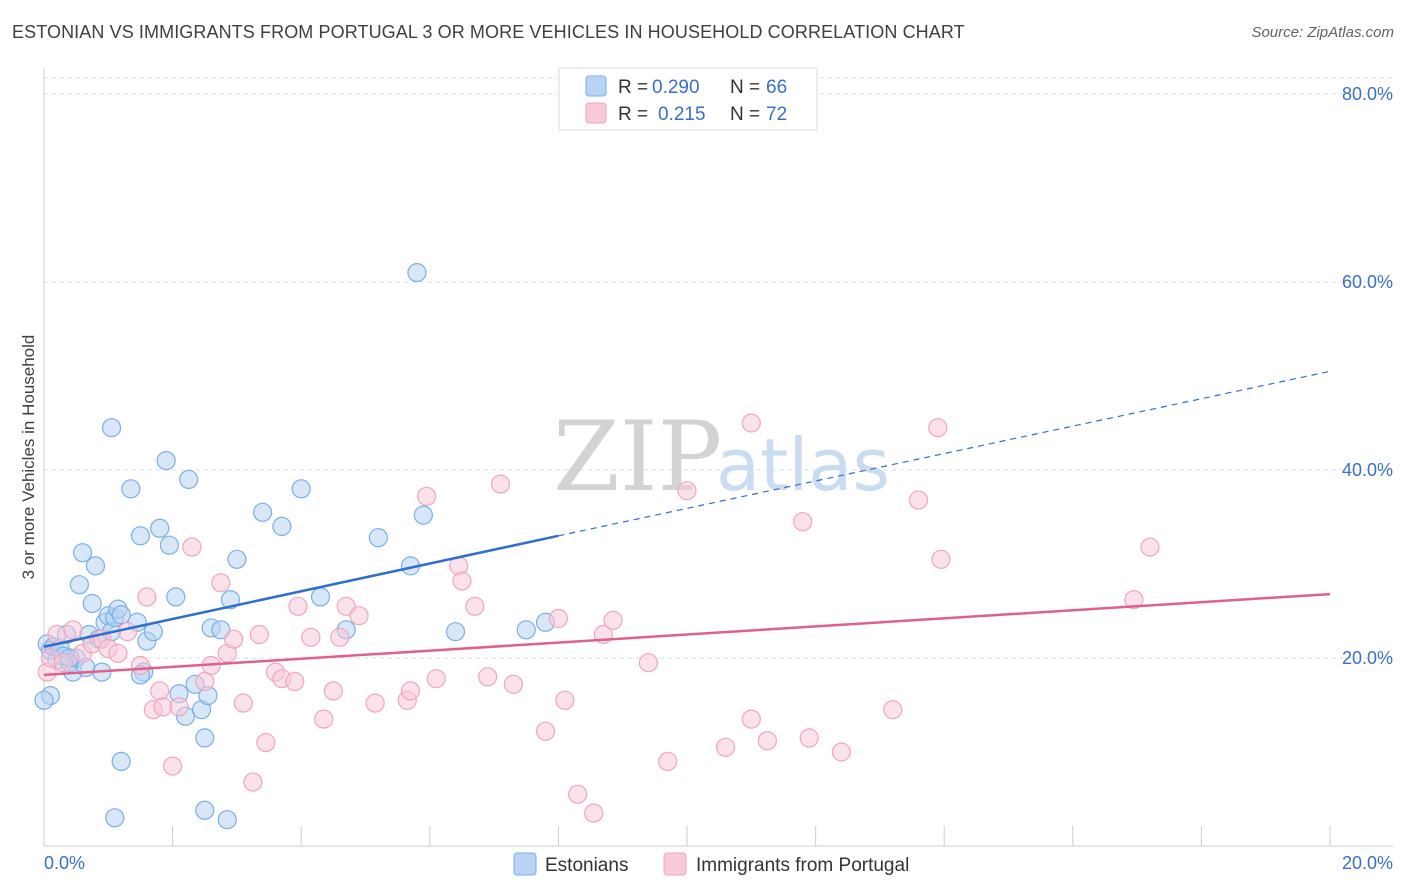 This screenshot has width=1406, height=892. I want to click on legend-n-value-1: 66, so click(776, 87).